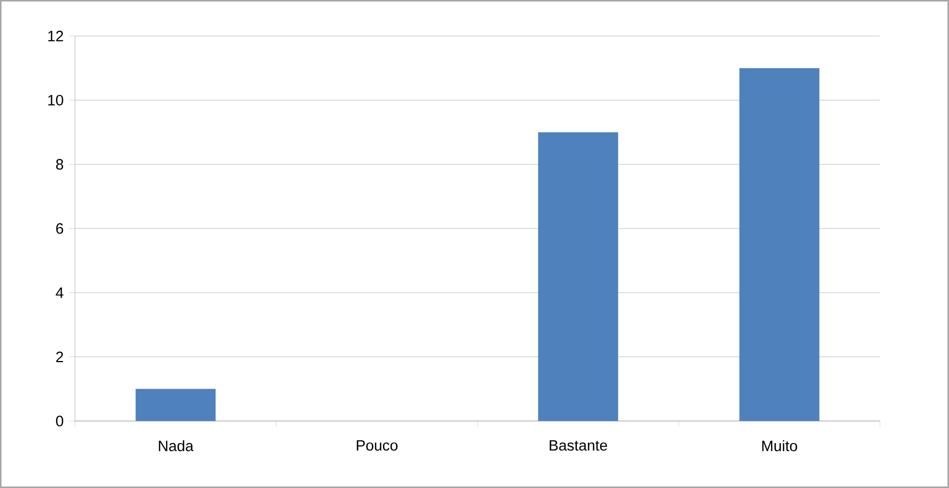 The height and width of the screenshot is (488, 949). I want to click on y-tick-label: 4, so click(60, 293).